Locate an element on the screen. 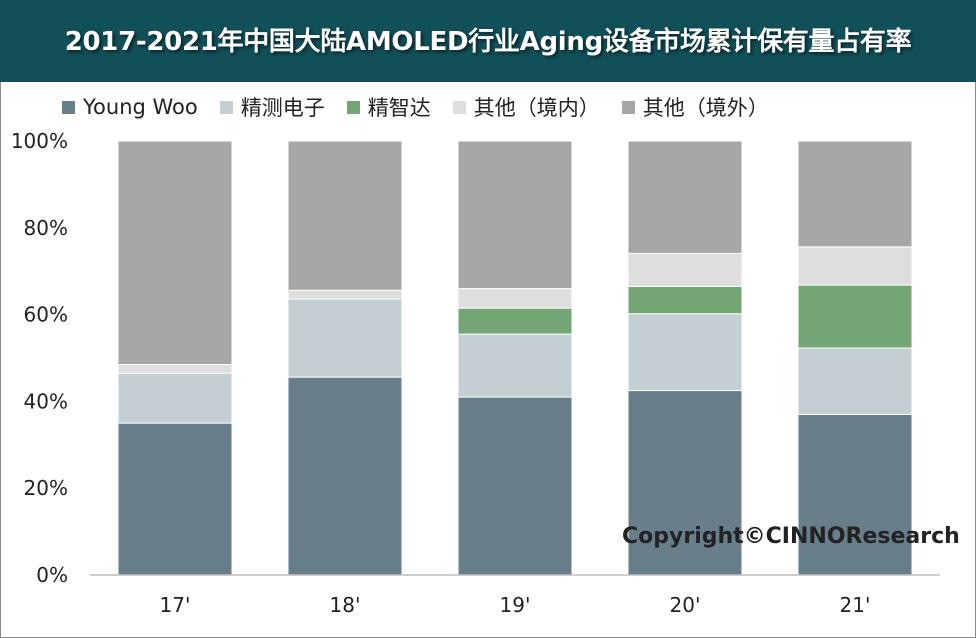  x-tick-label: 18' is located at coordinates (345, 605).